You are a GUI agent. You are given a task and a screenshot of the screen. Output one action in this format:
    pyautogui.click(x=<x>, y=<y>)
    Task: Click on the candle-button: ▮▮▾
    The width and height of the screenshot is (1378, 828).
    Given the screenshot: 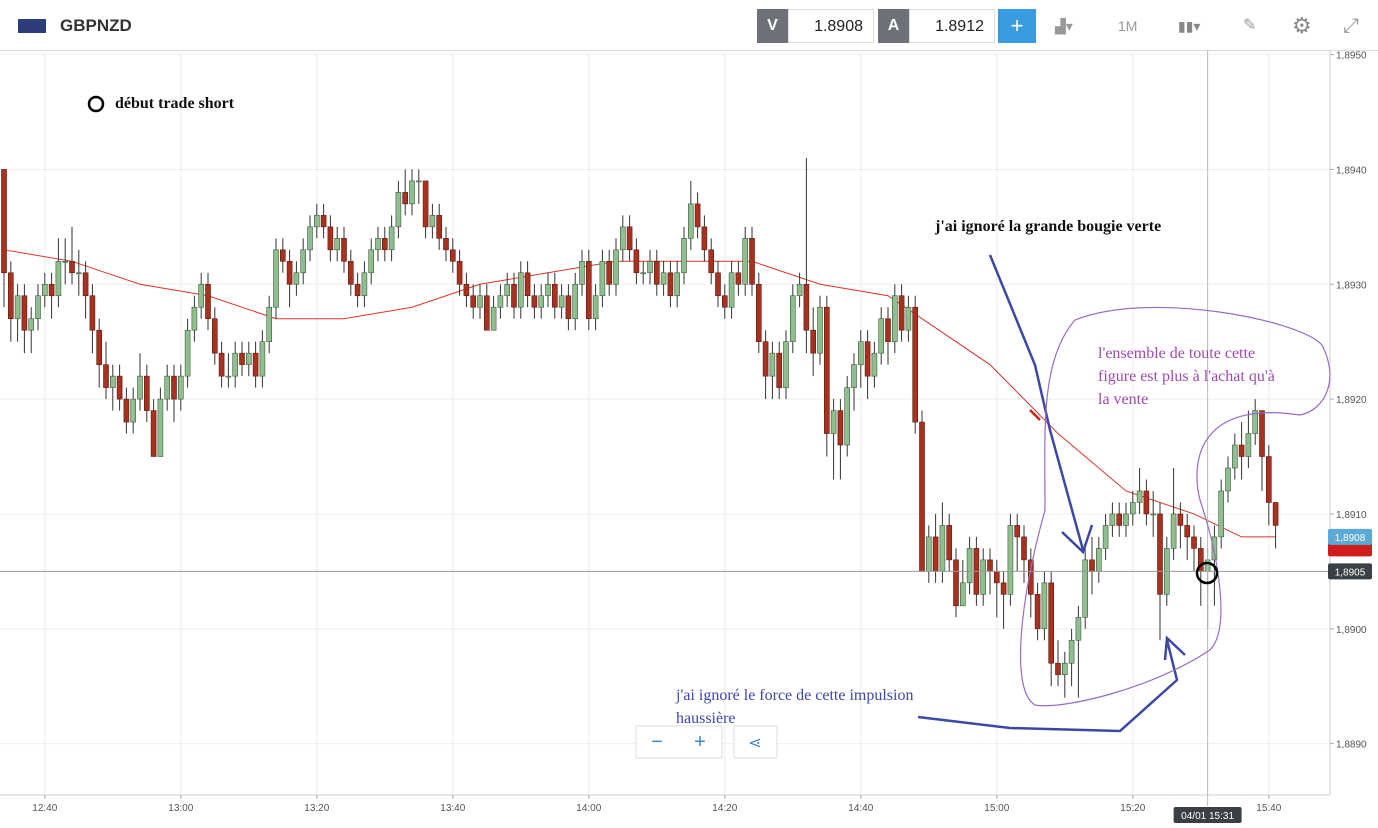 What is the action you would take?
    pyautogui.click(x=1189, y=26)
    